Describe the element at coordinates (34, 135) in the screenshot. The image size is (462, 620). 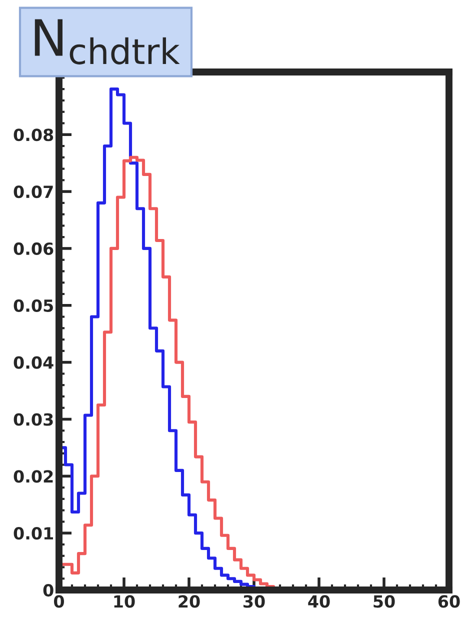
I see `y-tick-label: 0.08` at that location.